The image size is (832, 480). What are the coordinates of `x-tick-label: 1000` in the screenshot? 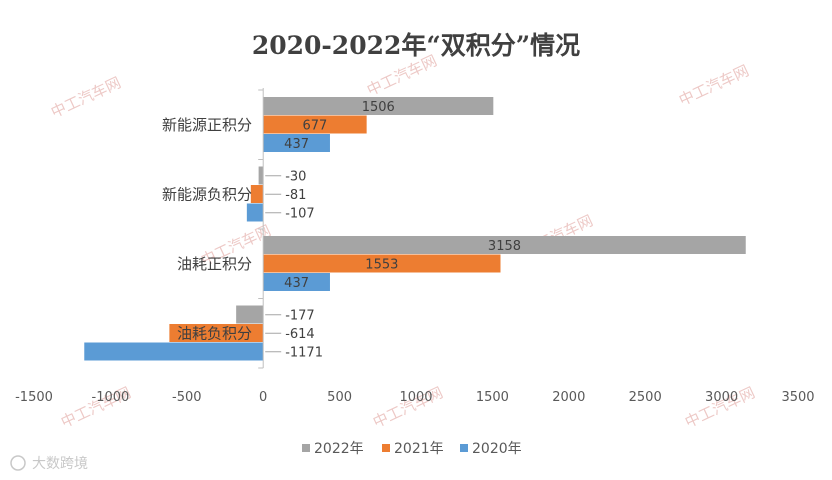 It's located at (415, 397).